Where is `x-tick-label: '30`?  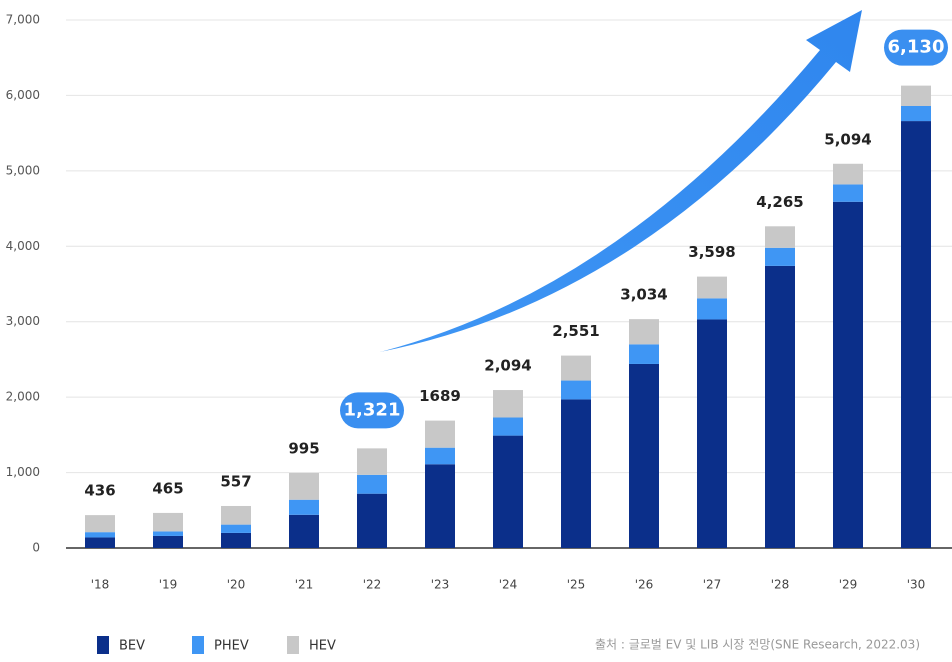 x-tick-label: '30 is located at coordinates (916, 585).